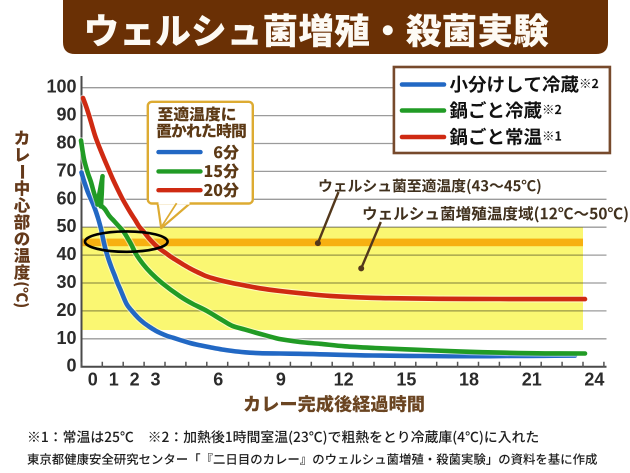 This screenshot has height=473, width=630. What do you see at coordinates (344, 380) in the screenshot?
I see `svg-text: 12` at bounding box center [344, 380].